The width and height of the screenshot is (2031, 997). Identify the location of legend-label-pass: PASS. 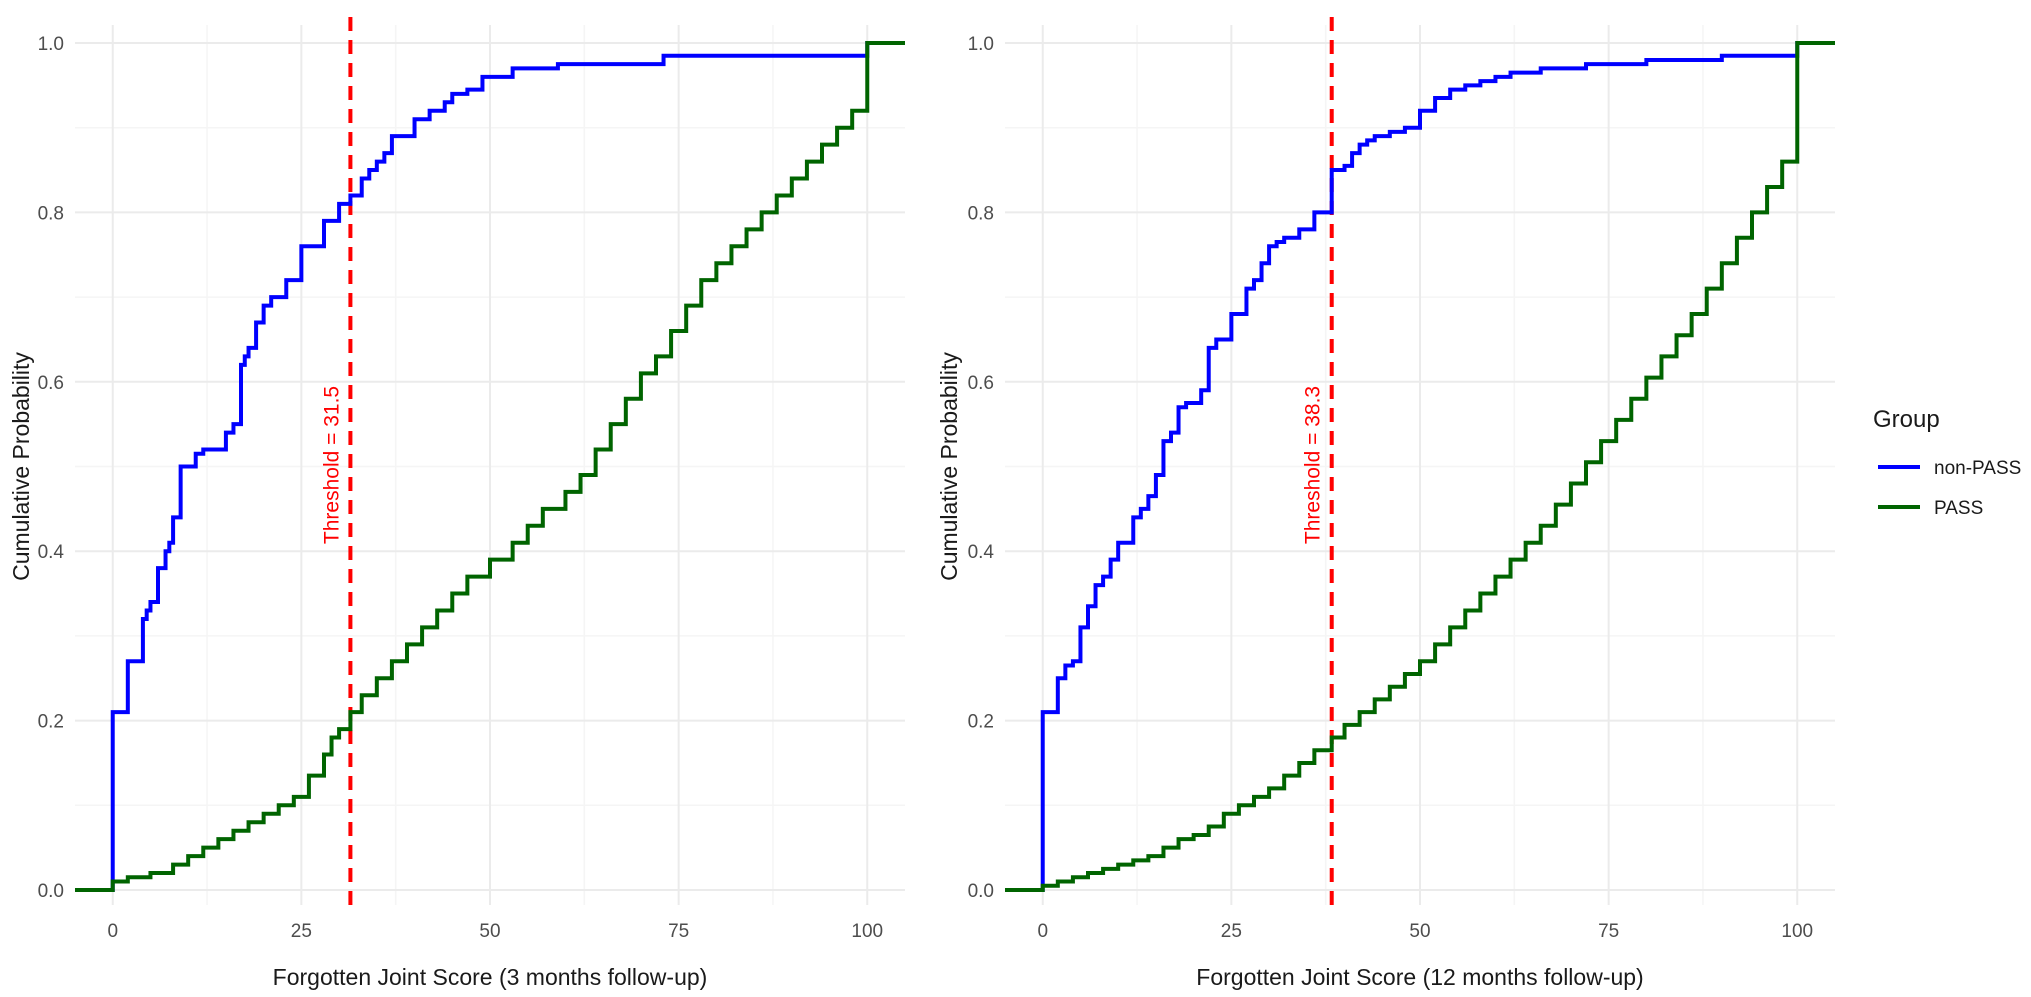
(1958, 508).